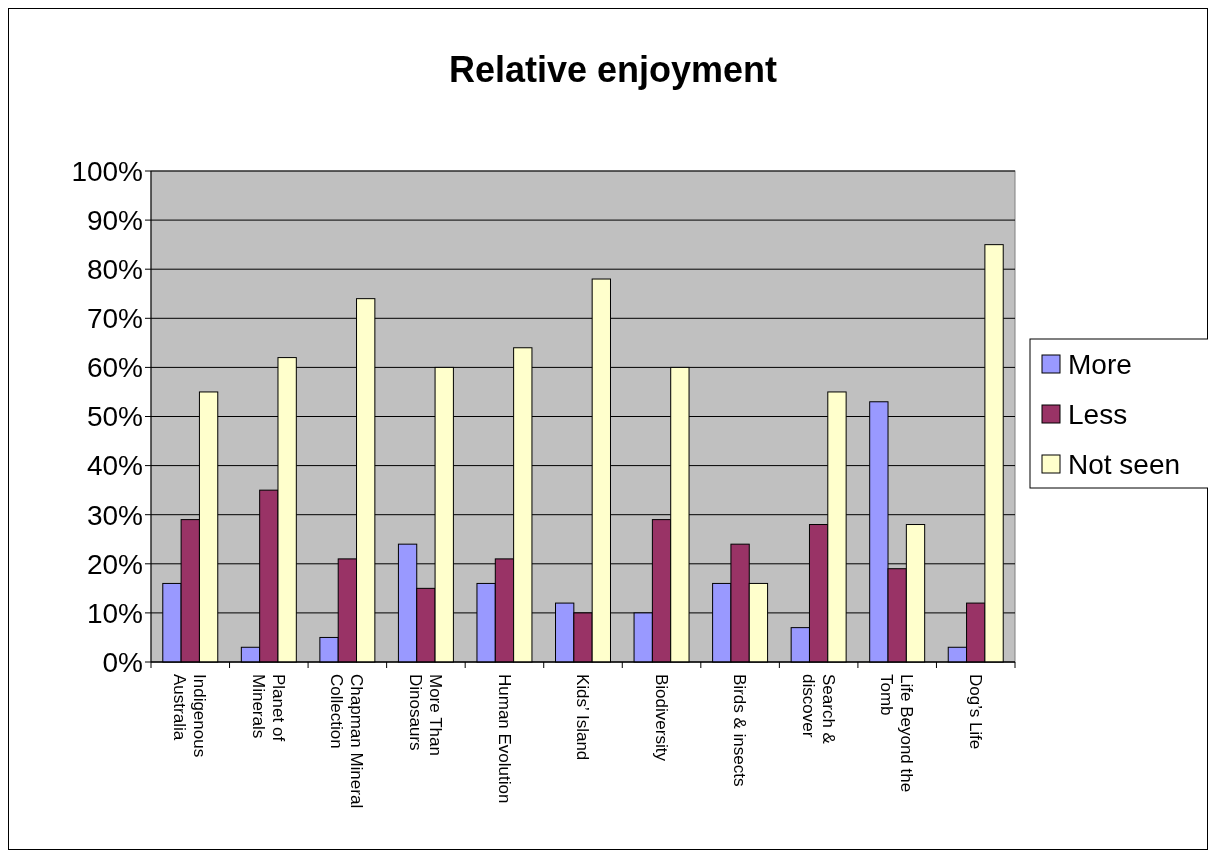 This screenshot has height=850, width=1208. I want to click on x-tick-label: More Than Dinosaurs, so click(425, 715).